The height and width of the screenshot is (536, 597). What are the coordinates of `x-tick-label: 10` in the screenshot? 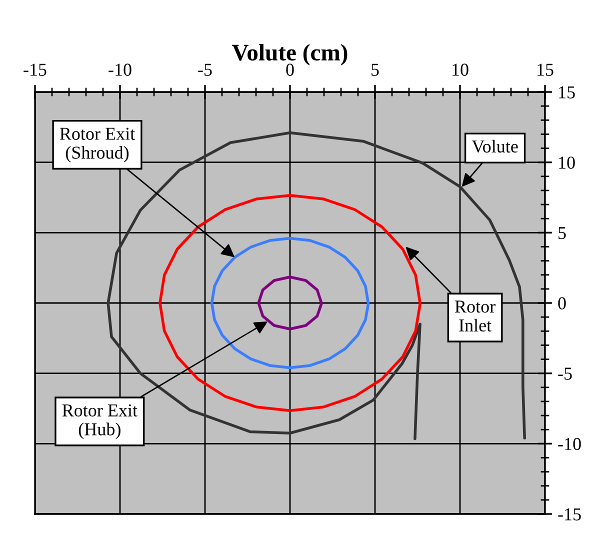 It's located at (460, 70).